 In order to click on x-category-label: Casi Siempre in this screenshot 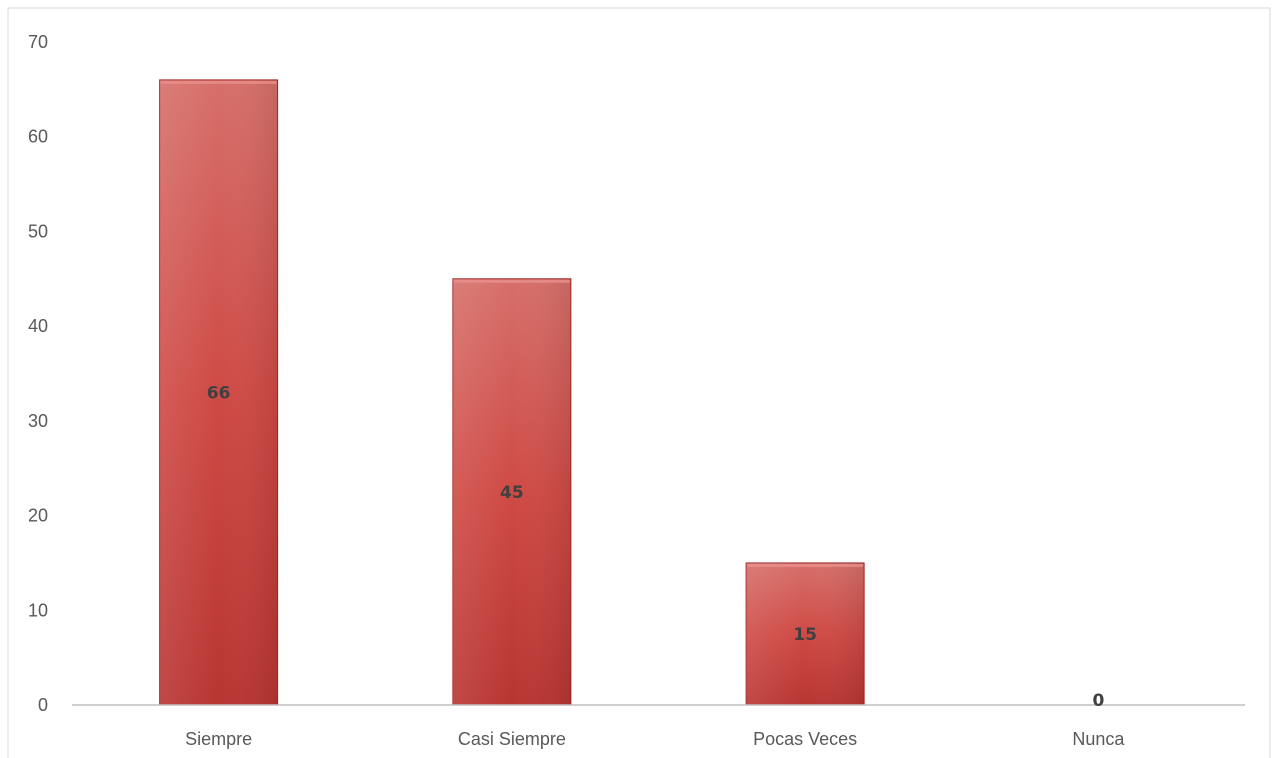, I will do `click(512, 739)`.